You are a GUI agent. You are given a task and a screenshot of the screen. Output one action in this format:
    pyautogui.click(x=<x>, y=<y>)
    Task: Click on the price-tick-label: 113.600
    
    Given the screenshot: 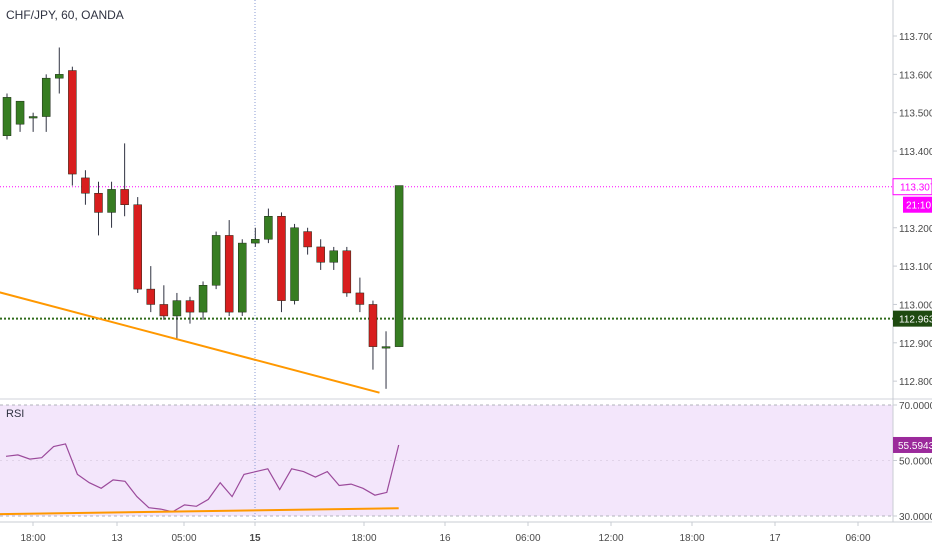 What is the action you would take?
    pyautogui.click(x=915, y=75)
    